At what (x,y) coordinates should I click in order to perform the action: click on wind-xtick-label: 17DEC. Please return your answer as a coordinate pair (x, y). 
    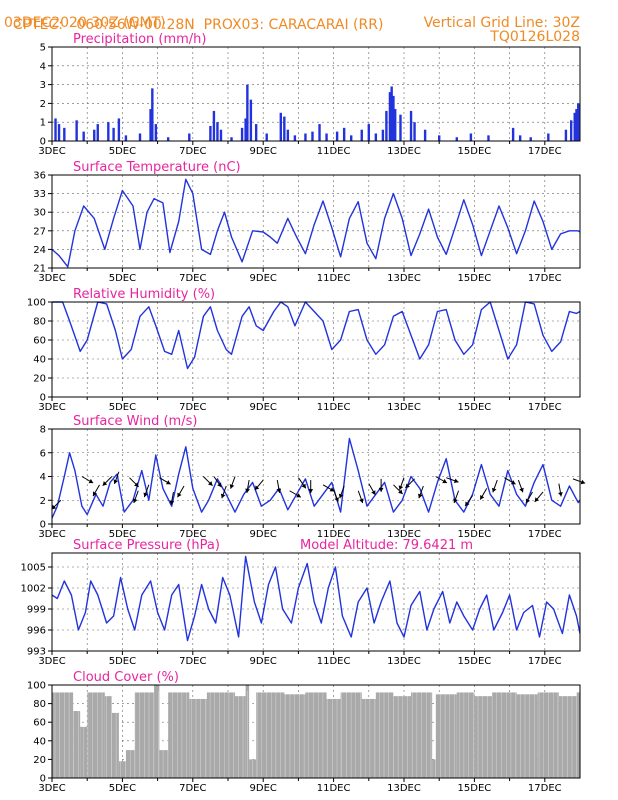
    Looking at the image, I should click on (545, 534).